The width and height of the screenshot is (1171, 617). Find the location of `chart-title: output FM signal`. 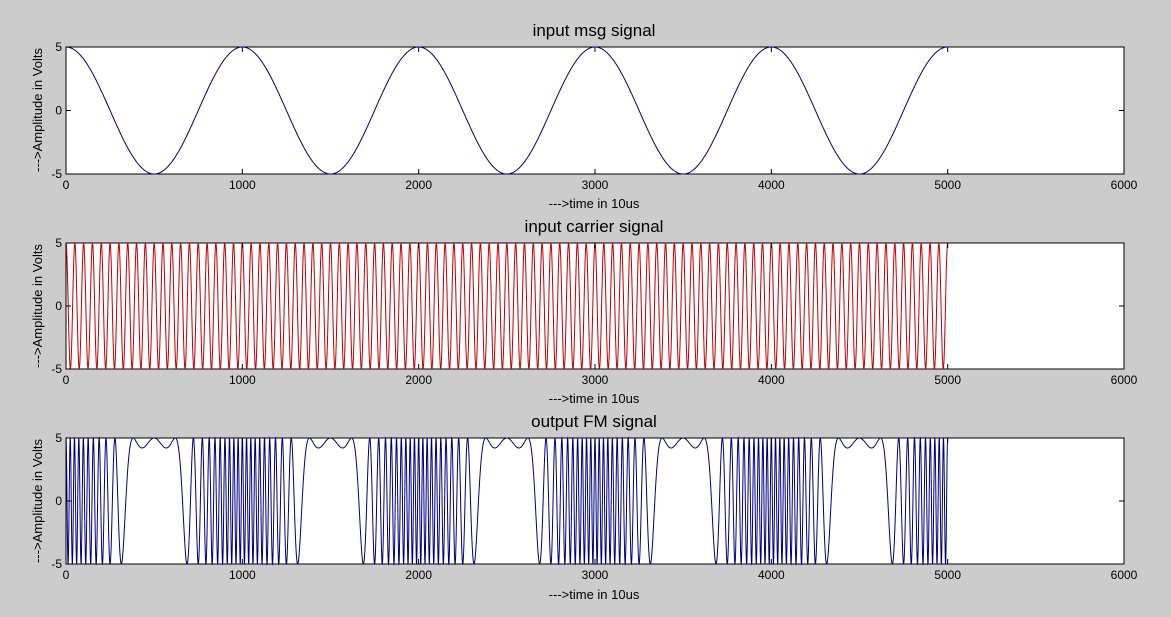

chart-title: output FM signal is located at coordinates (594, 421).